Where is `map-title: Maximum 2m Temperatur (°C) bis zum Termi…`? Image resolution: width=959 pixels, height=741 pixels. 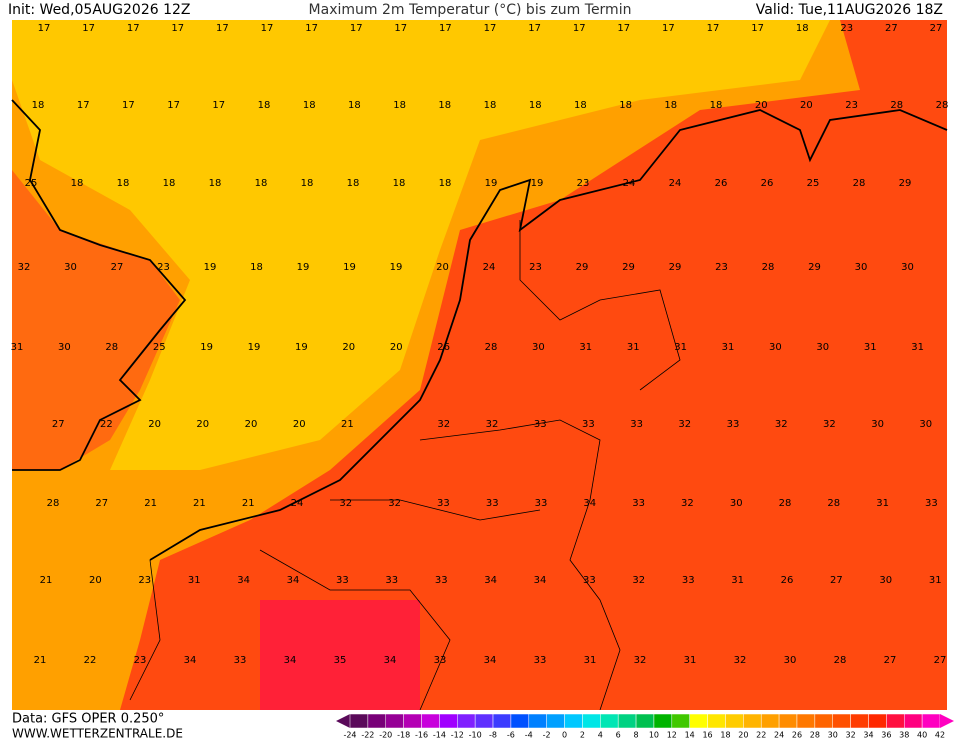 map-title: Maximum 2m Temperatur (°C) bis zum Termi… is located at coordinates (470, 10).